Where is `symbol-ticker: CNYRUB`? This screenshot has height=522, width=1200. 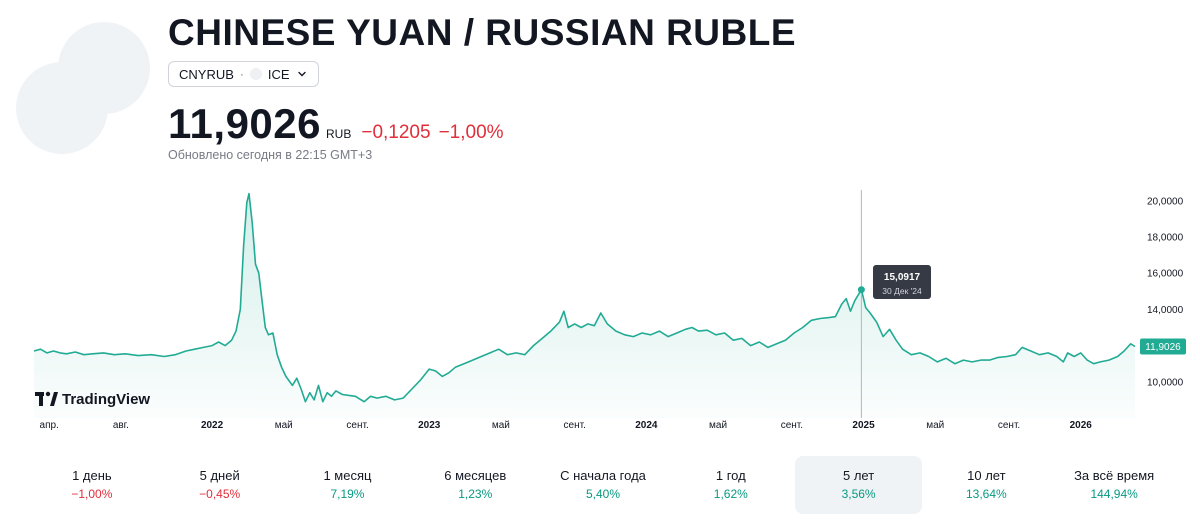 symbol-ticker: CNYRUB is located at coordinates (206, 74).